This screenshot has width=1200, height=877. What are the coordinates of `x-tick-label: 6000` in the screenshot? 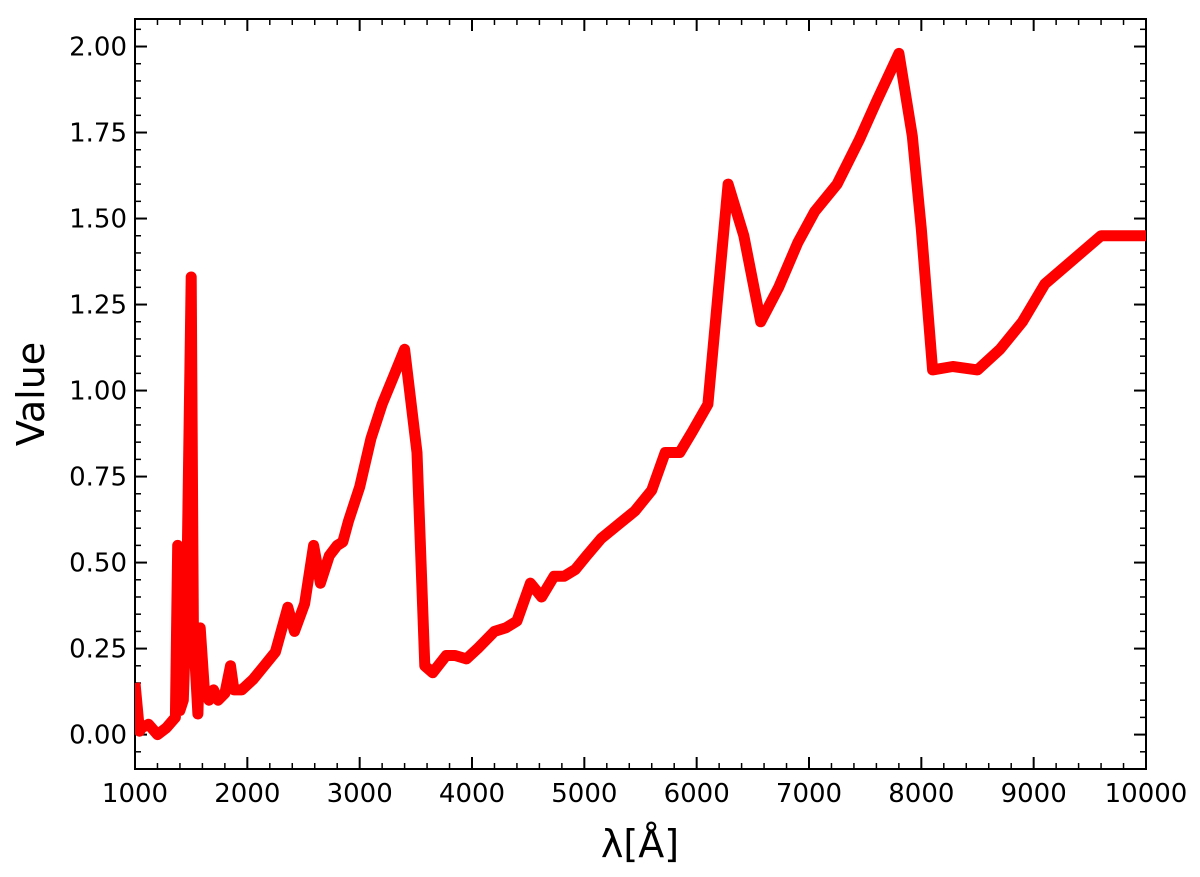 It's located at (697, 794).